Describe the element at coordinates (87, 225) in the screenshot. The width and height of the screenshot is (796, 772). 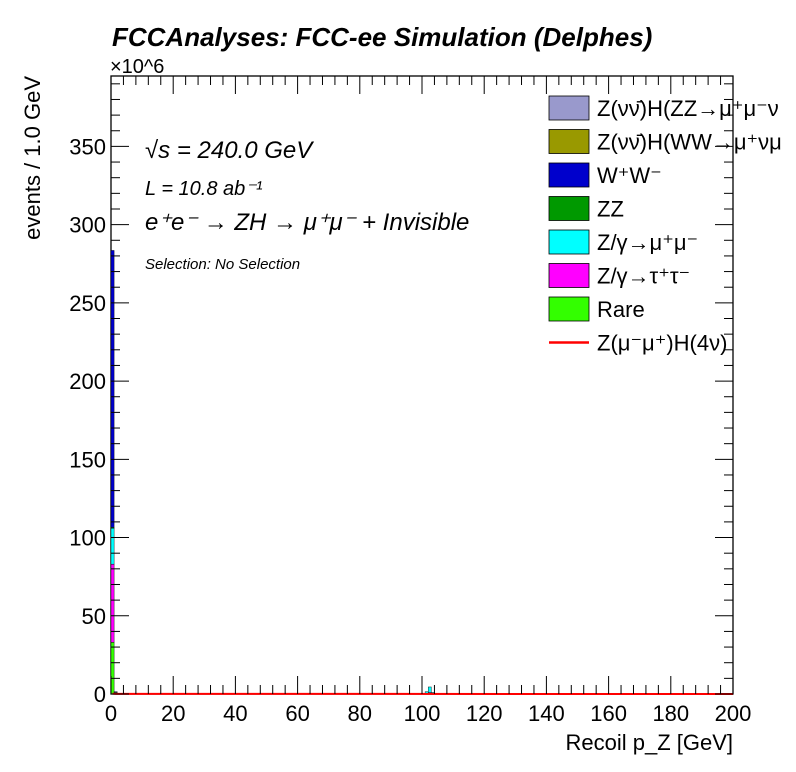
I see `y-tick-label: 300` at that location.